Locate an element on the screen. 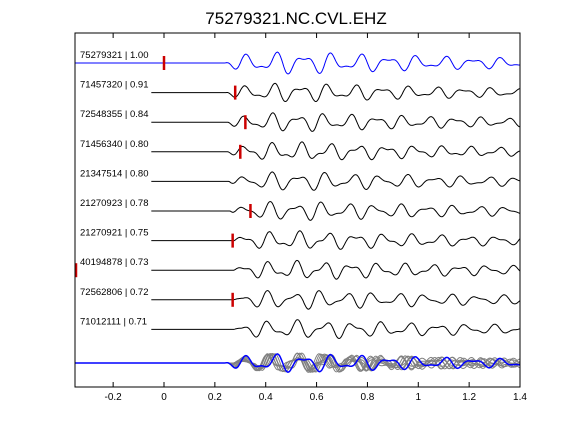  x-tick-label: 0.4 is located at coordinates (266, 397).